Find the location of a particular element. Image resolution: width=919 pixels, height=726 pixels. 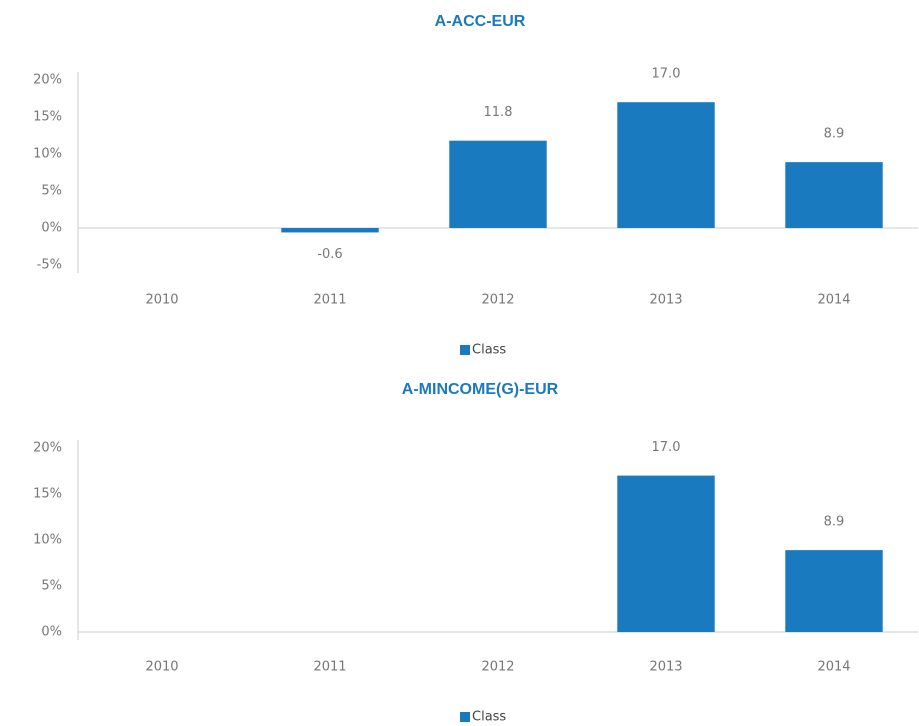

chart-title: A-ACC-EUR is located at coordinates (480, 21).